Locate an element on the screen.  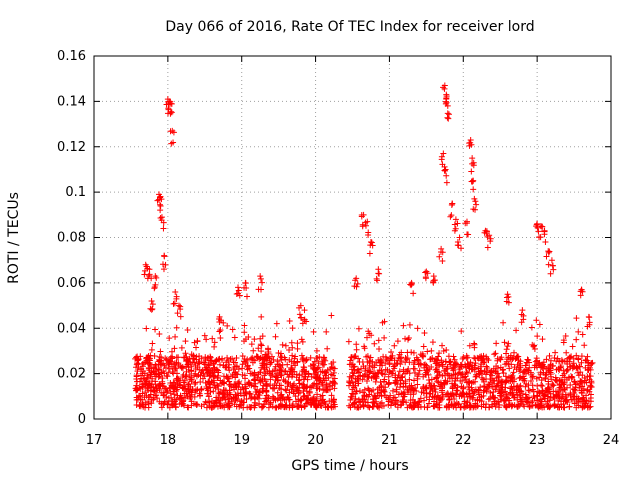
y-axis-label: ROTI / TECUs is located at coordinates (14, 238).